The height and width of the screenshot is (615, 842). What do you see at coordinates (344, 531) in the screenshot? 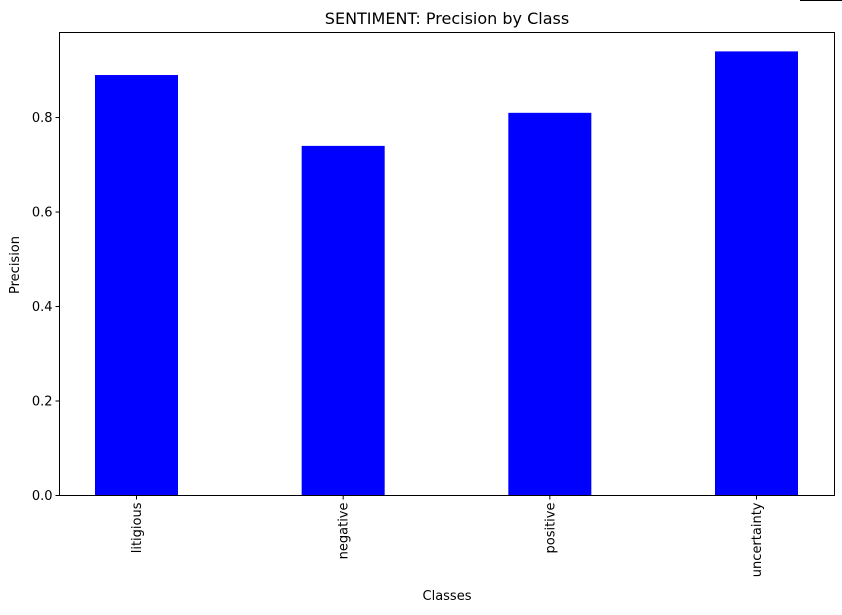
I see `x-tick-label-negative: negative` at bounding box center [344, 531].